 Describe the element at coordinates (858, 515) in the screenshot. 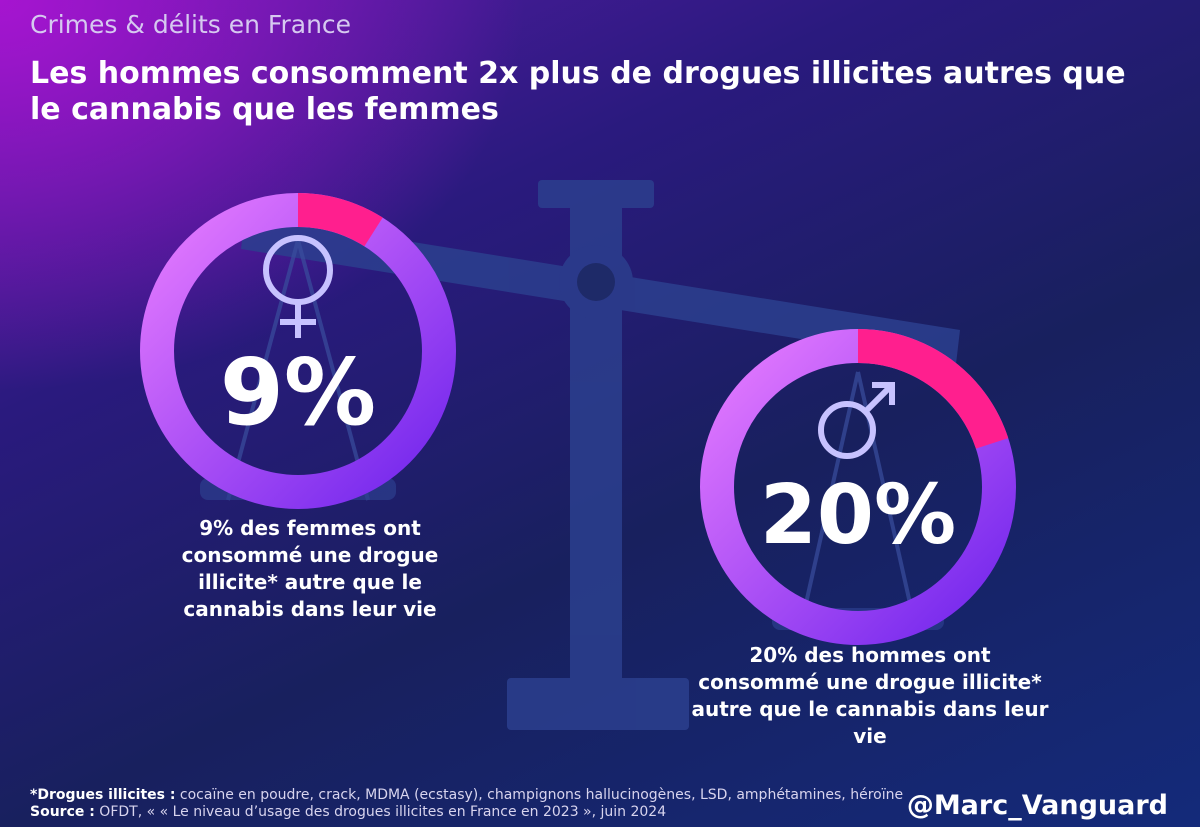

I see `donut-label-hommes: 20%` at that location.